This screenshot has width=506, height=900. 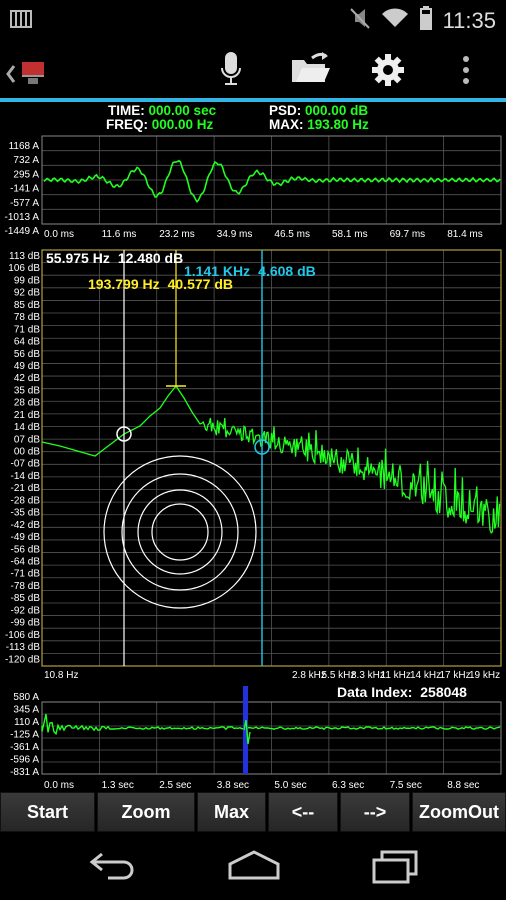 What do you see at coordinates (465, 234) in the screenshot?
I see `waveform-x-label-7: 81.4 ms` at bounding box center [465, 234].